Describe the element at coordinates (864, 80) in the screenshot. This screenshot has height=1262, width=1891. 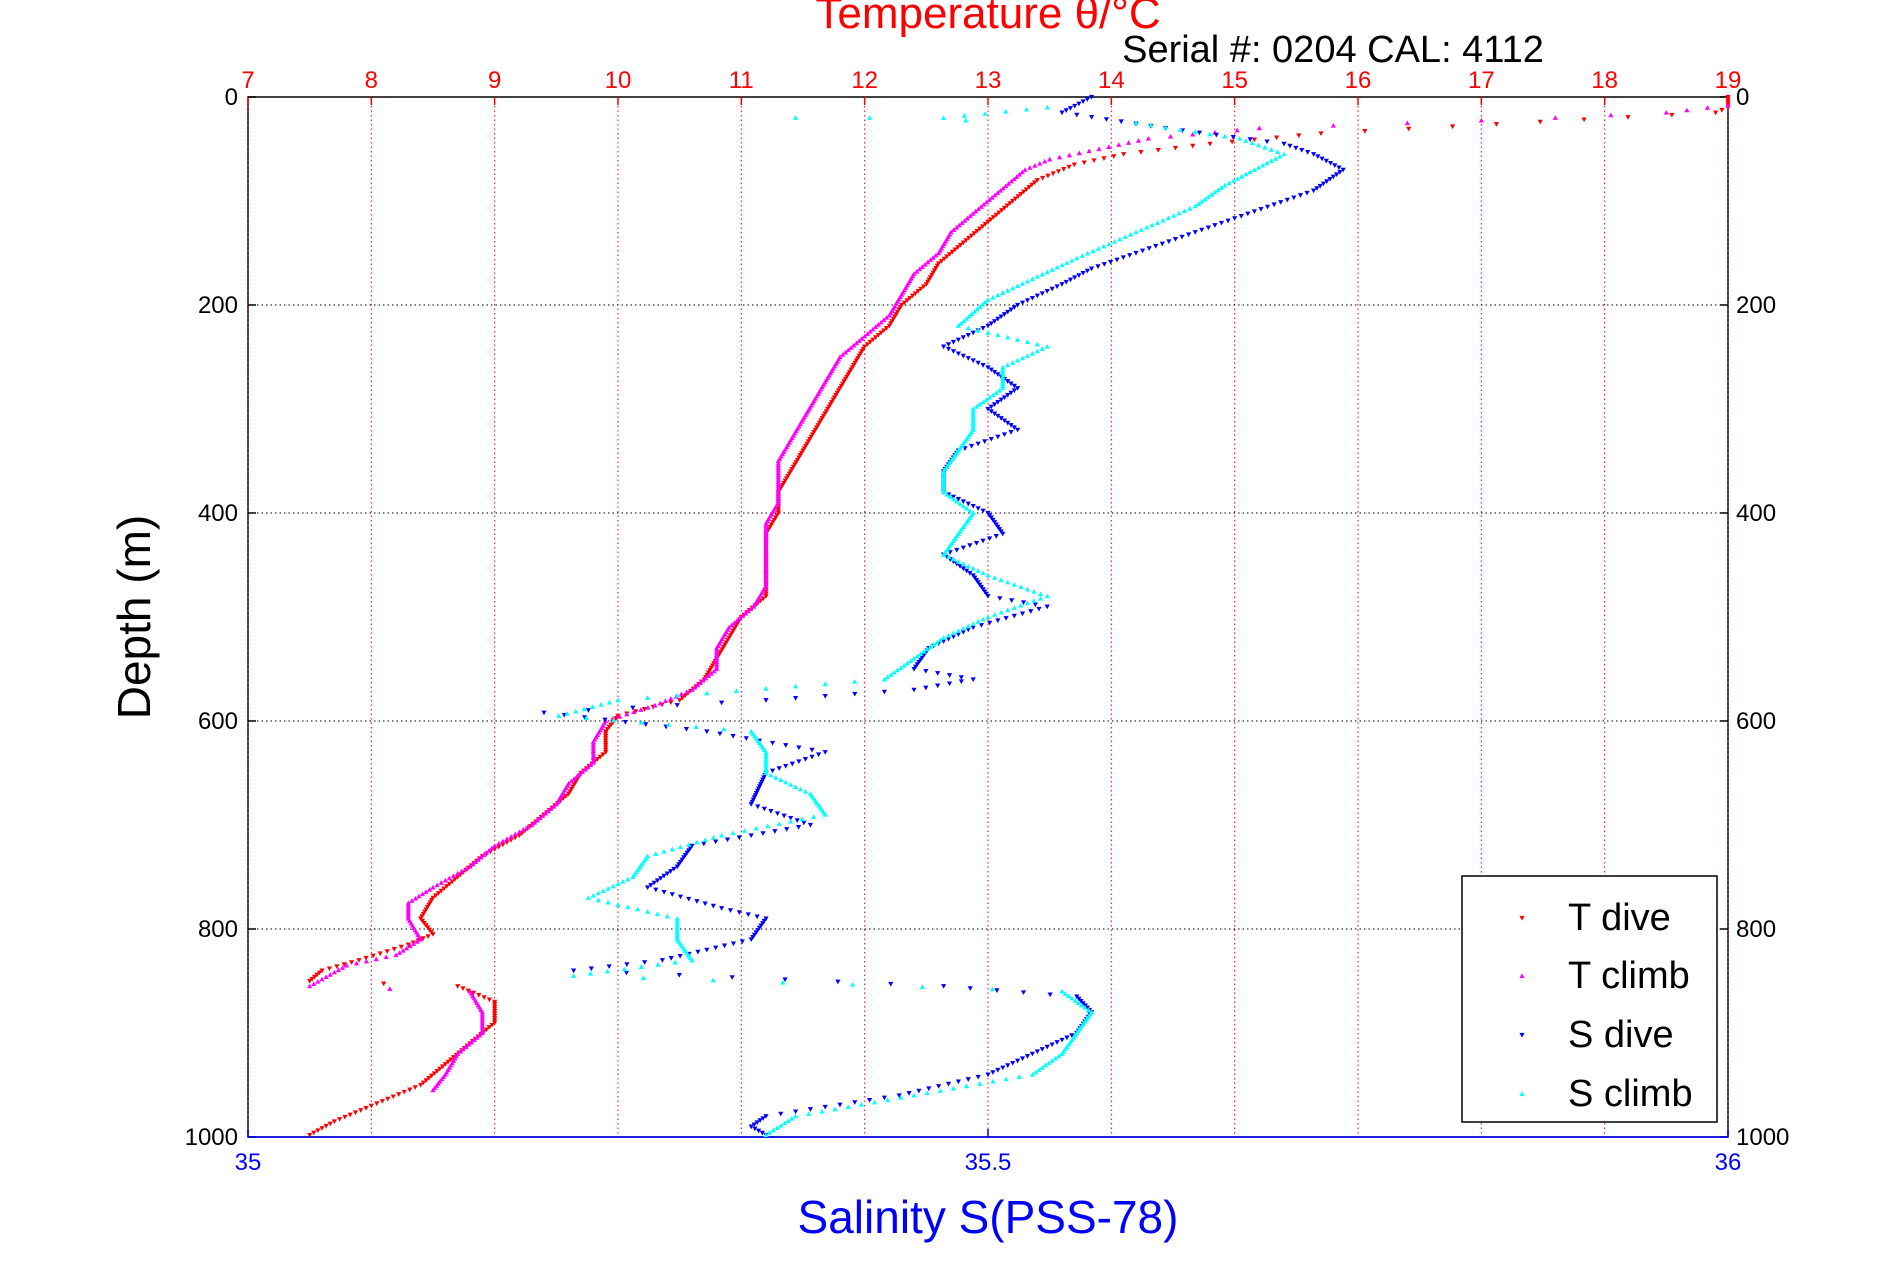
I see `top-tick-label: 12` at that location.